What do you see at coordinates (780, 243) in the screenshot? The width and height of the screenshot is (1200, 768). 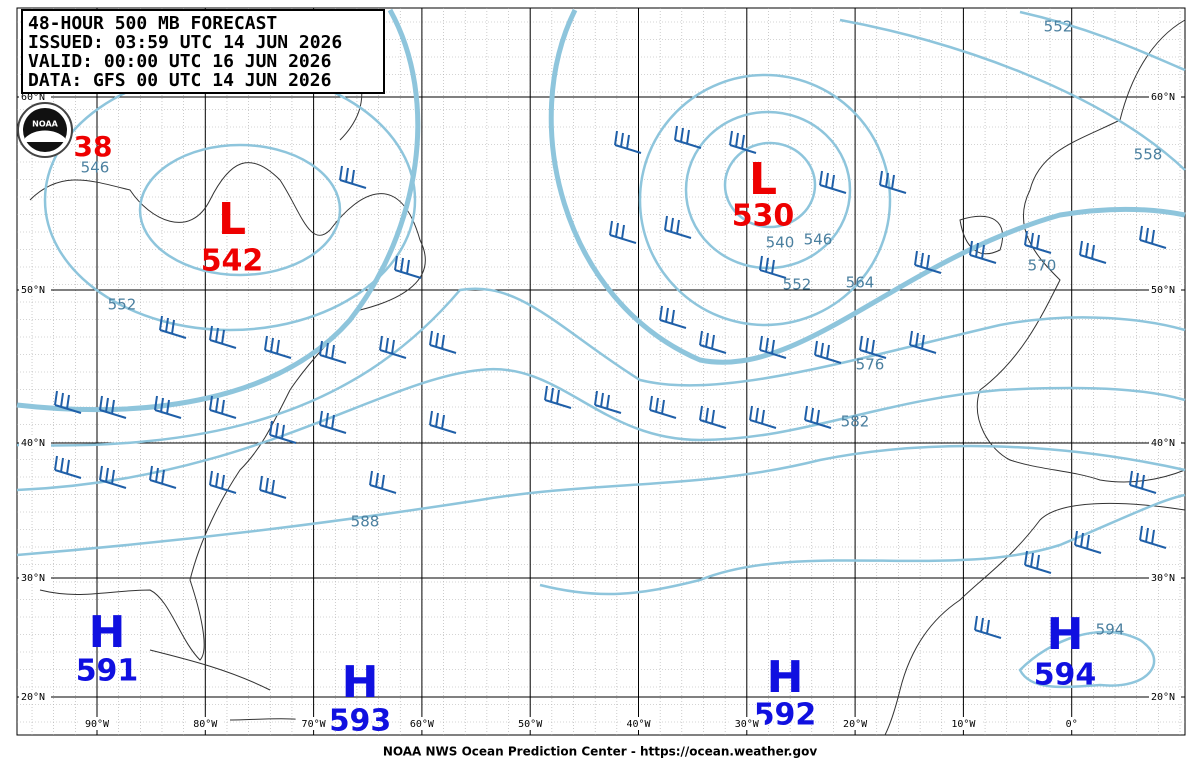 I see `contour-label: 540` at bounding box center [780, 243].